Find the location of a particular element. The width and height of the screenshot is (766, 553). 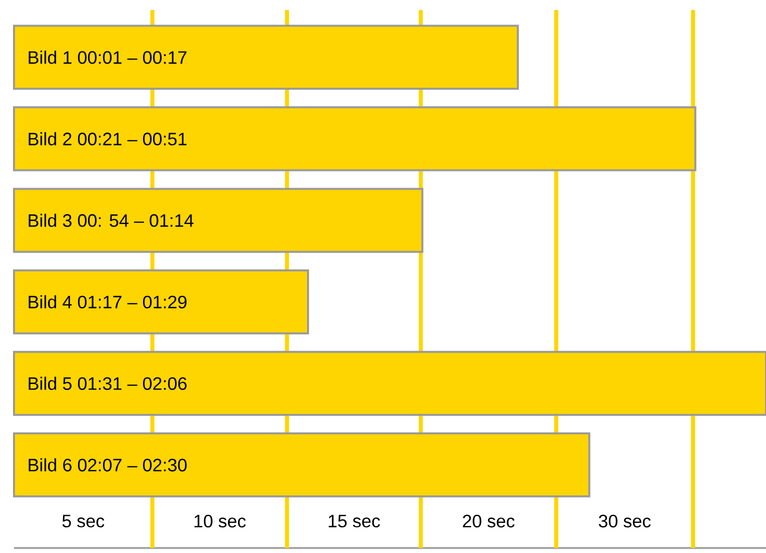

y-tick-label: Bild 1 00:01 – 00:17 is located at coordinates (107, 57).